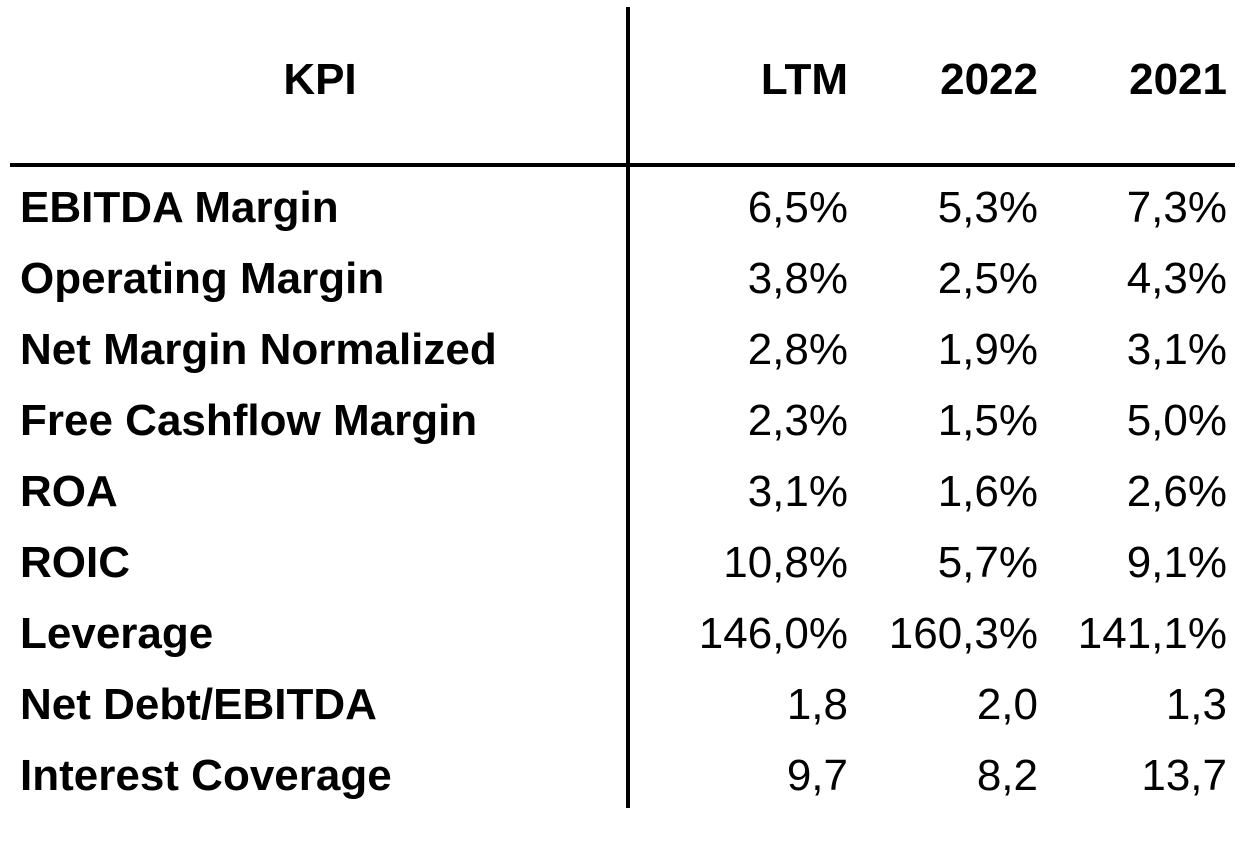 The width and height of the screenshot is (1257, 842). What do you see at coordinates (797, 491) in the screenshot?
I see `cell-ltm: 3,1%` at bounding box center [797, 491].